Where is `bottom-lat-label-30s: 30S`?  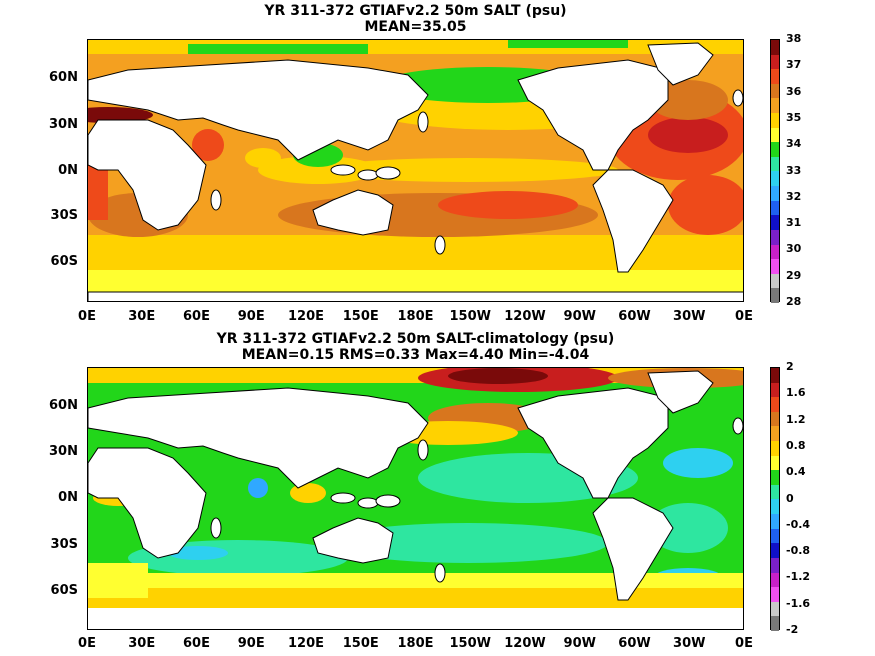
bottom-lat-label-30s: 30S is located at coordinates (64, 544).